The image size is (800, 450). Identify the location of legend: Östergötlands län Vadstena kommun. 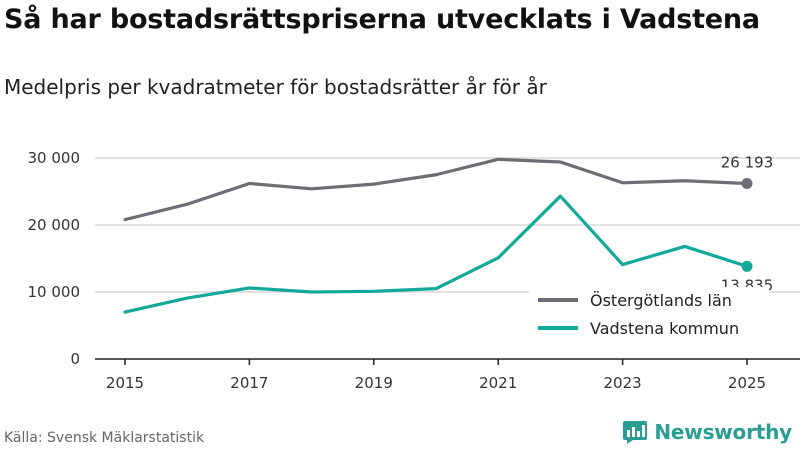
(649, 314).